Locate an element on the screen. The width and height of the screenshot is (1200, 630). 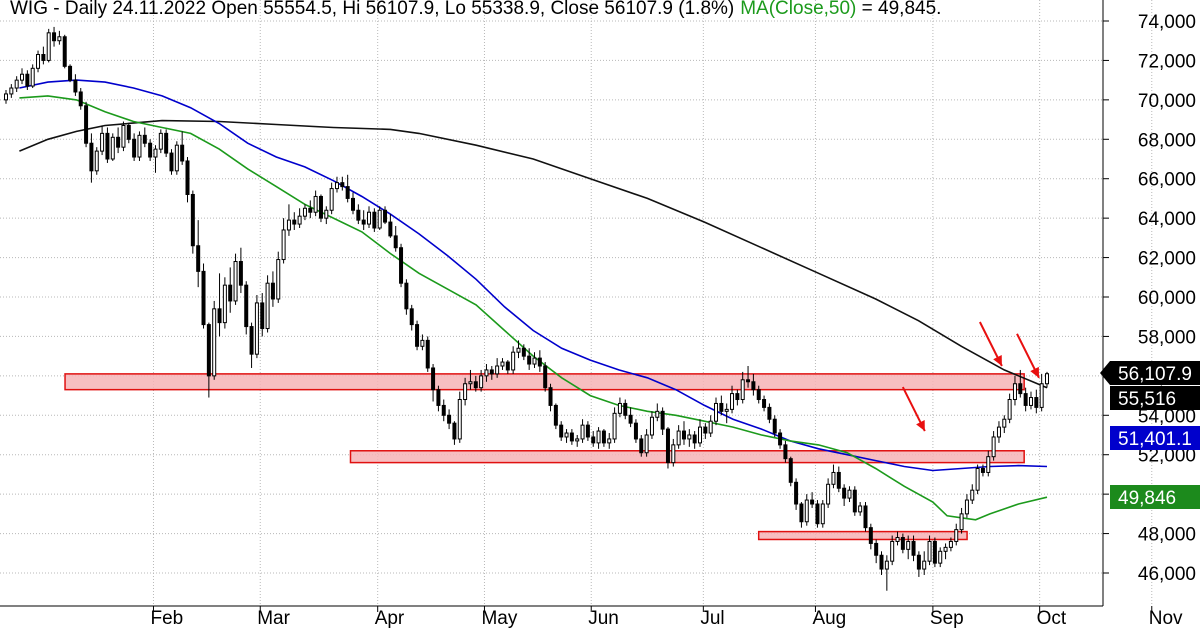
header-ma-name: MA(Close,50) is located at coordinates (798, 9).